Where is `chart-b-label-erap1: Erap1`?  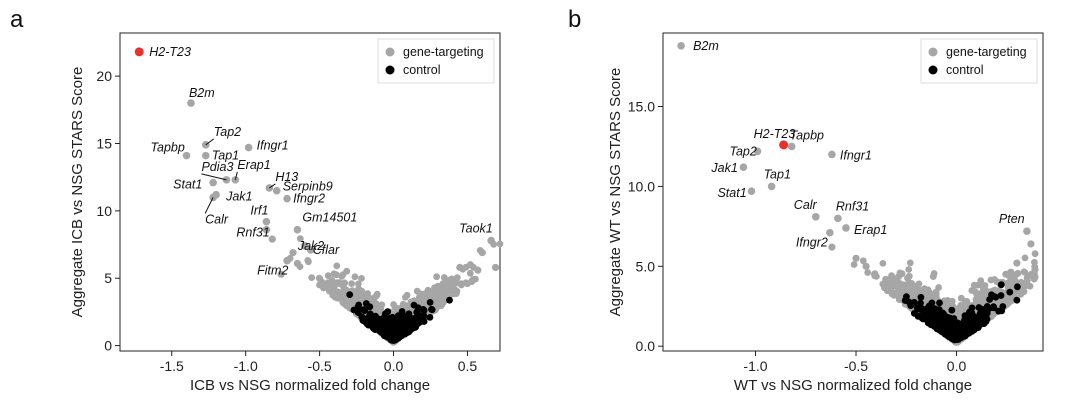
chart-b-label-erap1: Erap1 is located at coordinates (870, 230).